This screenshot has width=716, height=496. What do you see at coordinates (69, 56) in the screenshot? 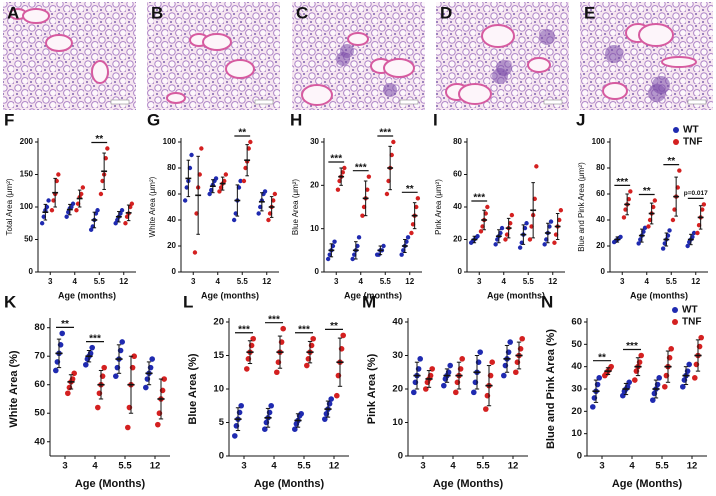
I see `histology-image: A` at bounding box center [69, 56].